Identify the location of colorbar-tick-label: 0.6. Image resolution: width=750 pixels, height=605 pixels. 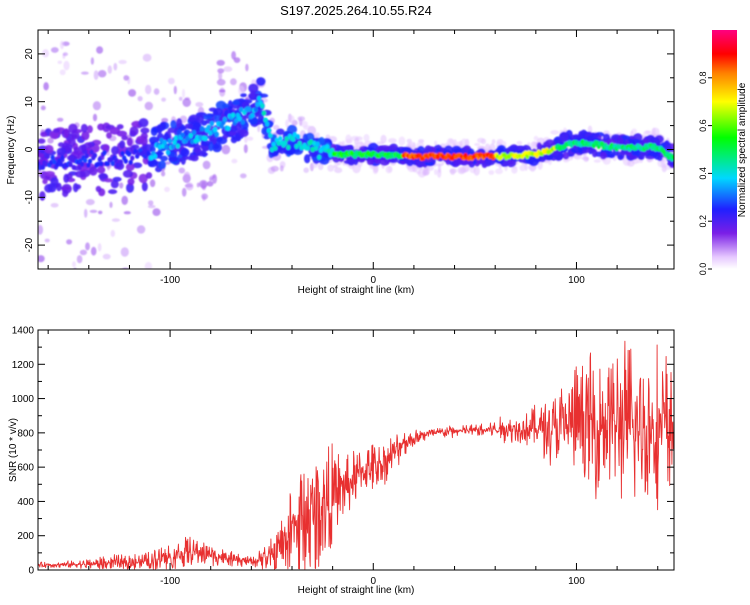
(703, 125).